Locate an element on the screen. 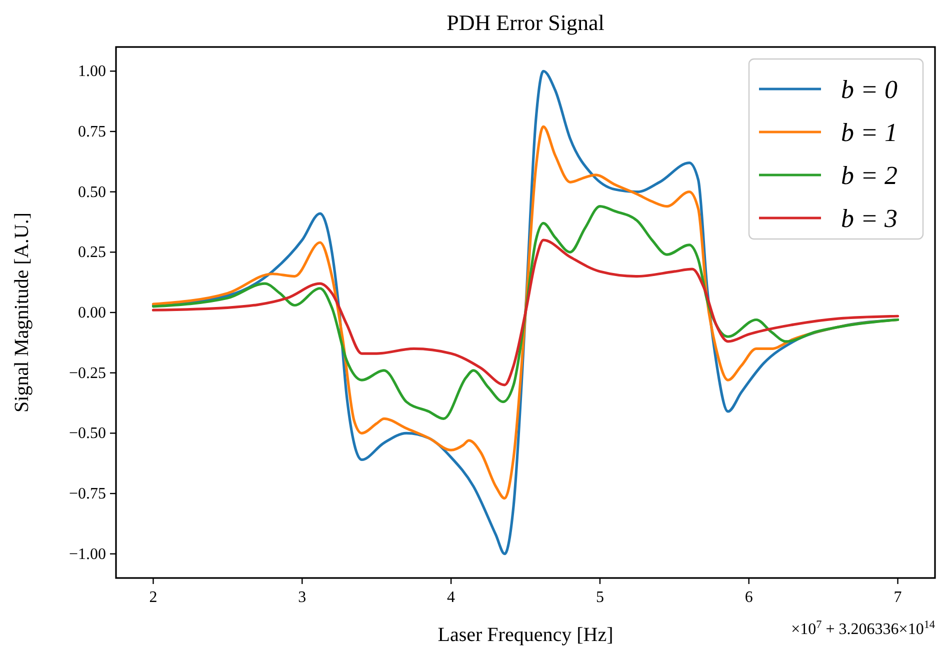 The width and height of the screenshot is (939, 649). y-tick-label: 1.00 is located at coordinates (92, 71).